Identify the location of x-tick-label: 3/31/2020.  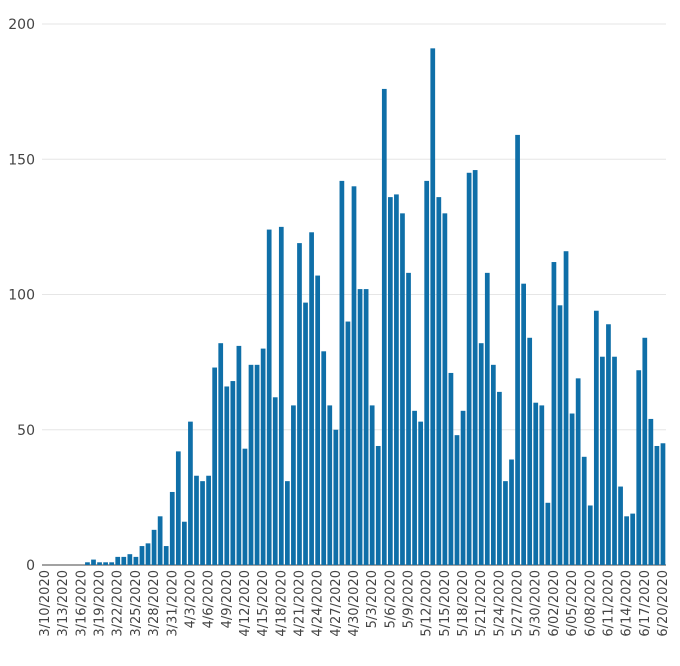
(172, 603).